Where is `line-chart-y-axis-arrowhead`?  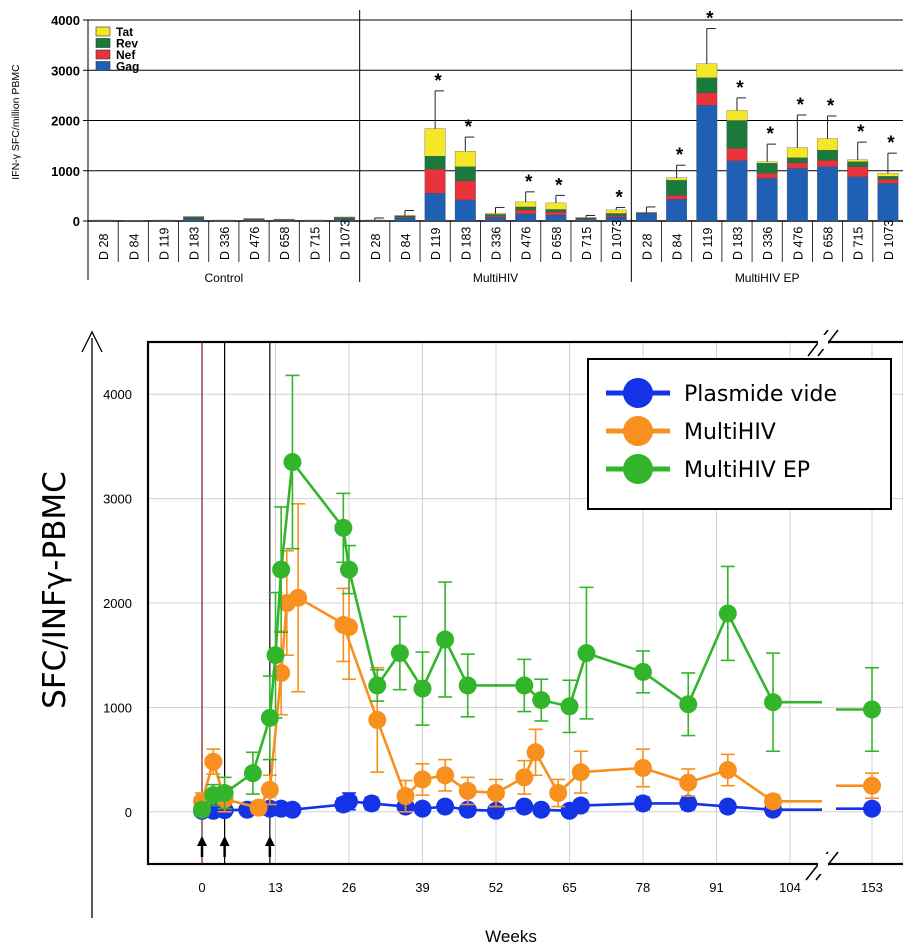
line-chart-y-axis-arrowhead is located at coordinates (92, 341).